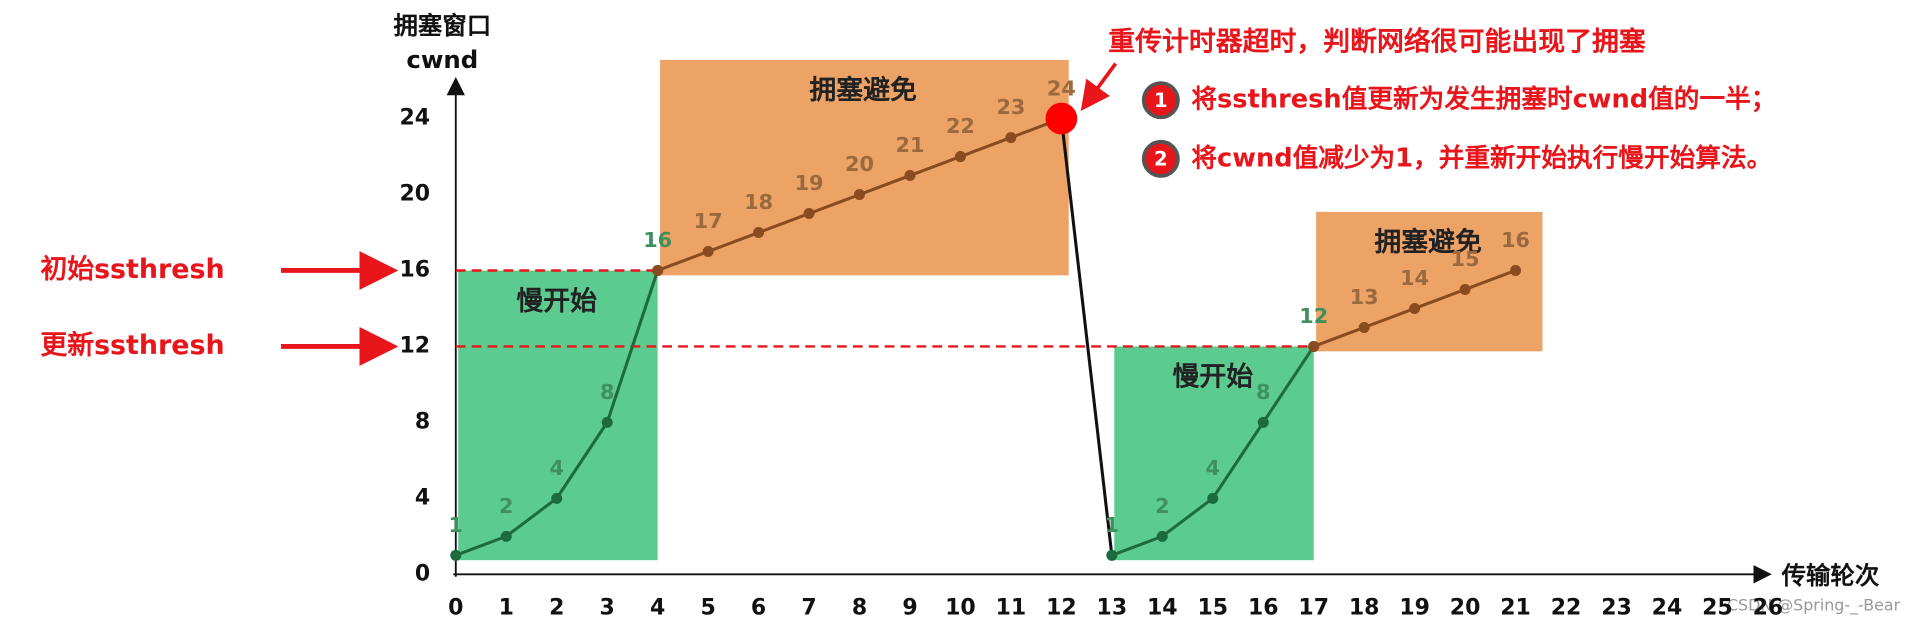 The height and width of the screenshot is (626, 1916). Describe the element at coordinates (556, 608) in the screenshot. I see `x-tick-label: 2` at that location.